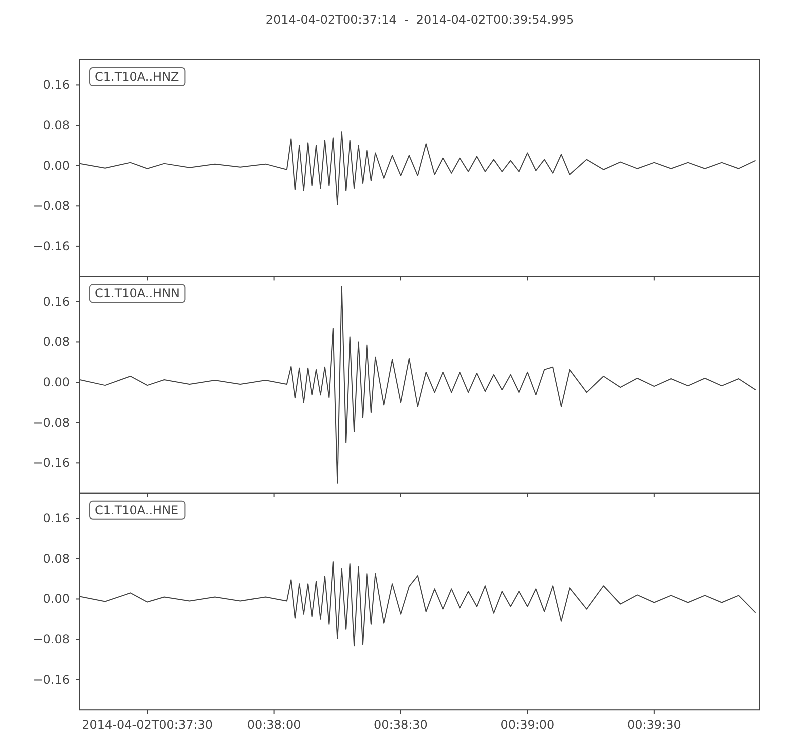 The height and width of the screenshot is (750, 800). What do you see at coordinates (137, 77) in the screenshot?
I see `text: C1.T10A..HNZ` at bounding box center [137, 77].